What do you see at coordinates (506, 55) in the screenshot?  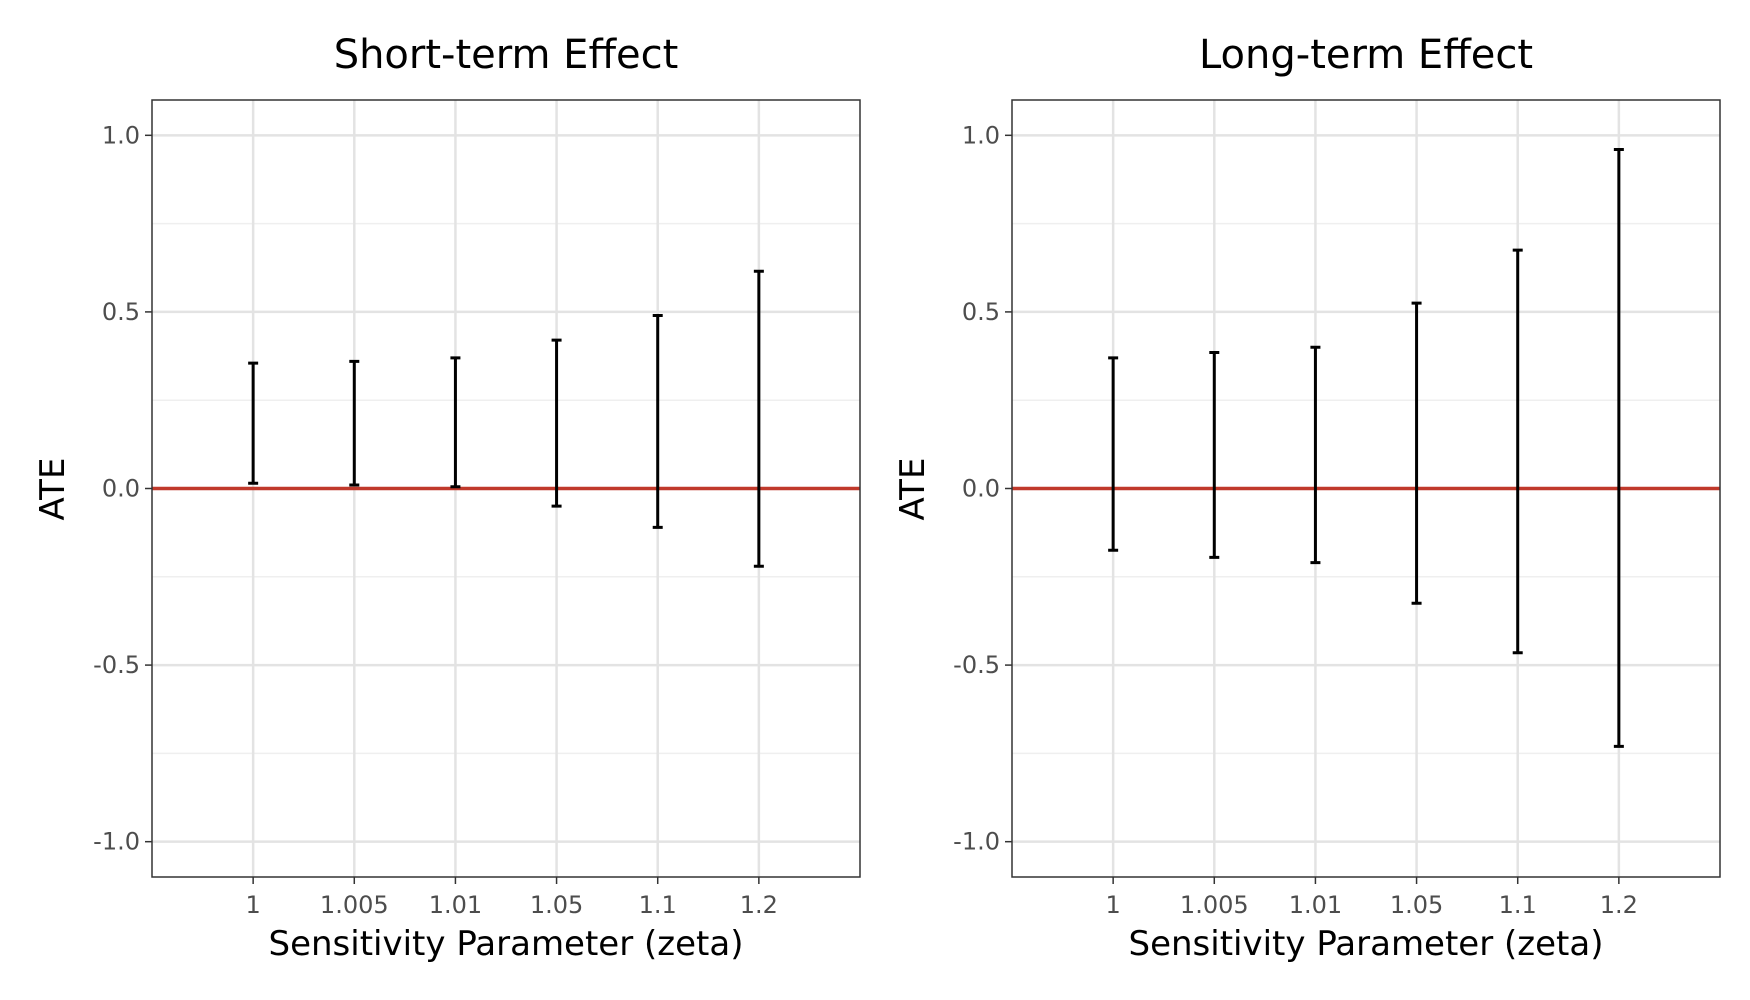 I see `panel-title: Short-term Effect` at bounding box center [506, 55].